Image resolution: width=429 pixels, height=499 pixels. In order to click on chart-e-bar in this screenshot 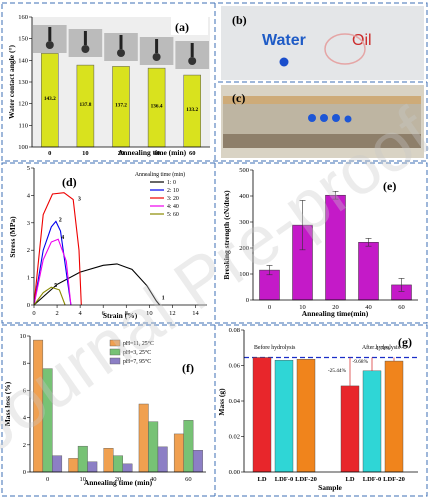, I will do `click(368, 271)`.